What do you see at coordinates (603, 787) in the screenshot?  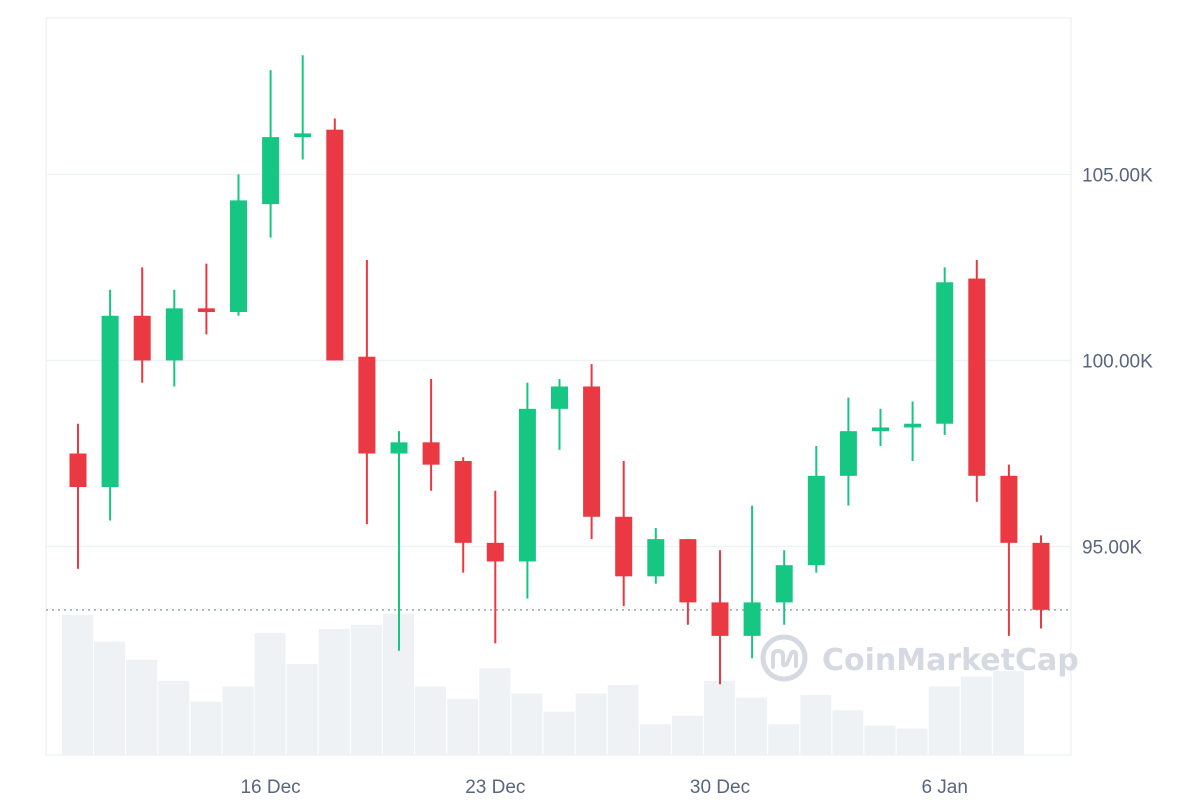 I see `x-axis-labels: 16 Dec 23 Dec 30 Dec 6 Jan` at bounding box center [603, 787].